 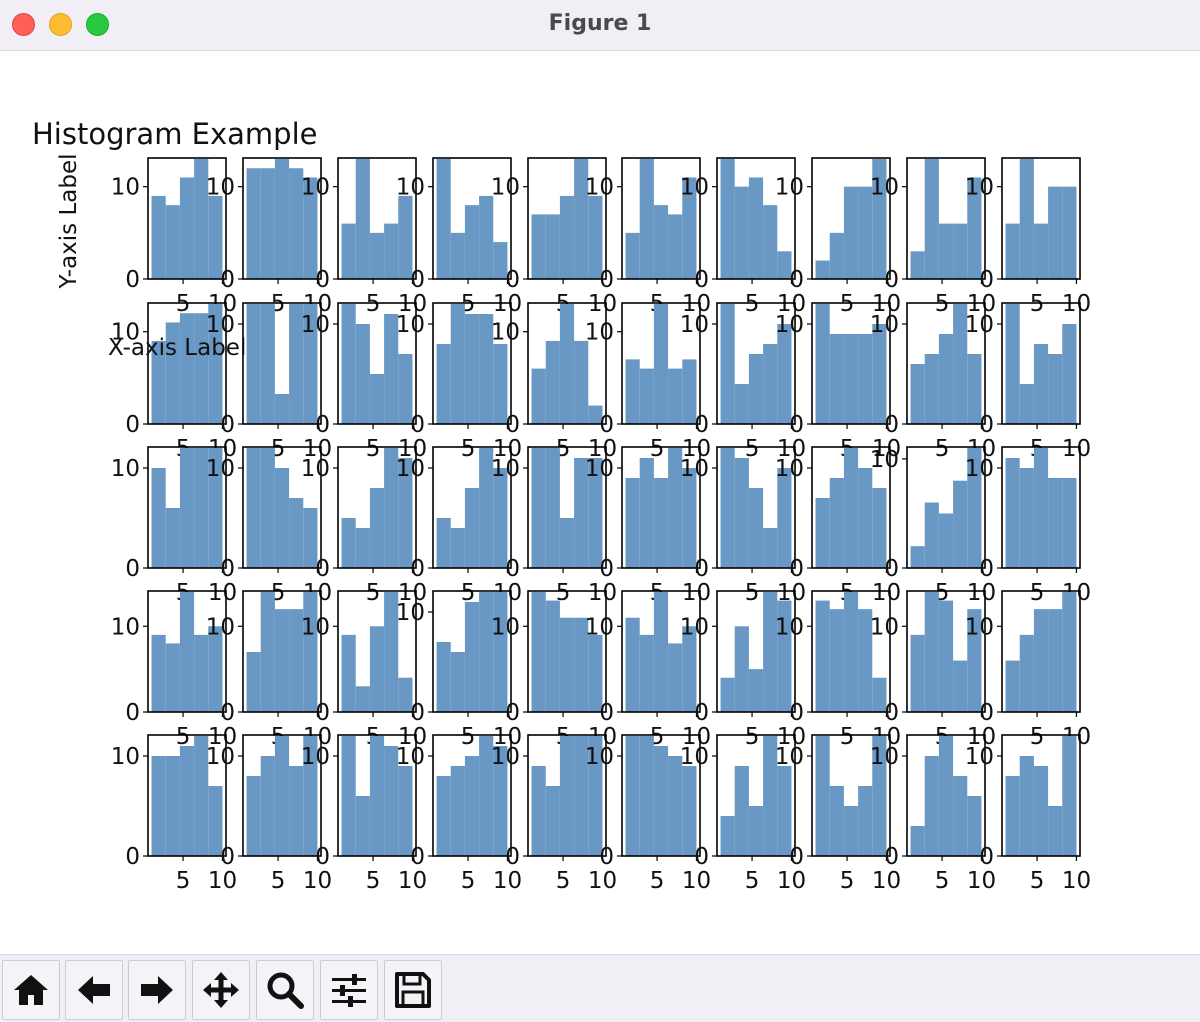 I want to click on close-window-button, so click(x=23, y=24).